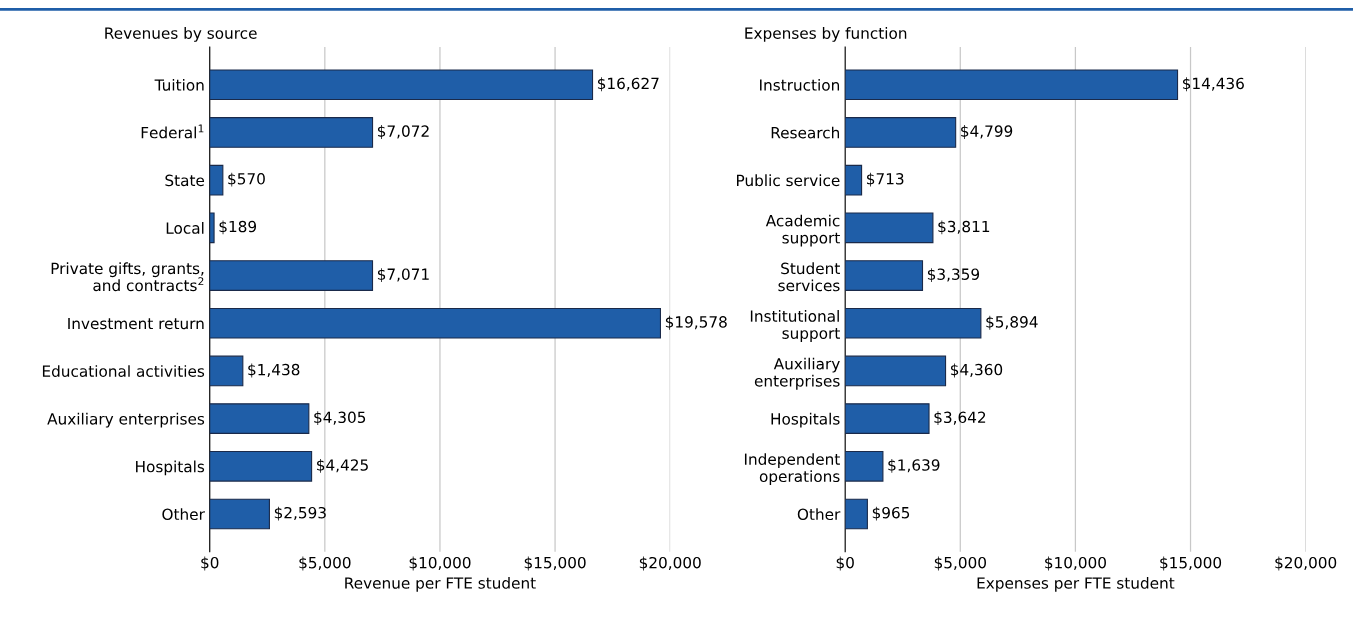  What do you see at coordinates (964, 227) in the screenshot?
I see `data-label: $3,811` at bounding box center [964, 227].